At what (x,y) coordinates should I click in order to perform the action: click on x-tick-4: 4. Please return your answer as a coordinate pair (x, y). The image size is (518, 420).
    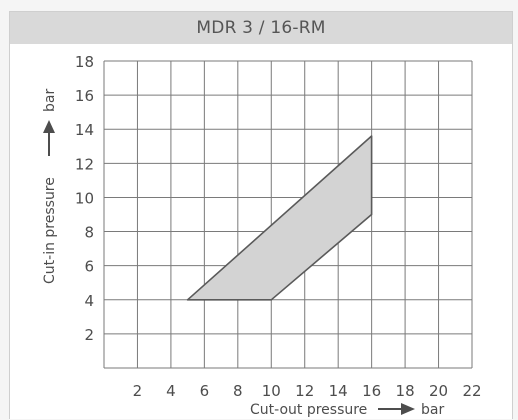
    Looking at the image, I should click on (171, 391).